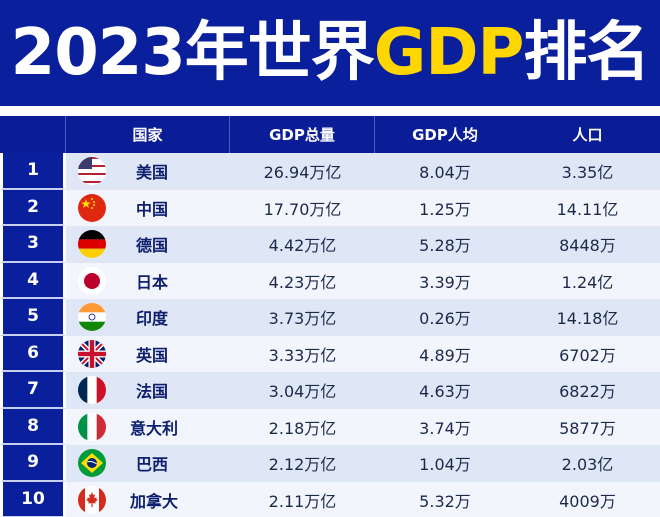 The height and width of the screenshot is (517, 660). I want to click on gdp-per-capita-cell: 0.26万, so click(445, 317).